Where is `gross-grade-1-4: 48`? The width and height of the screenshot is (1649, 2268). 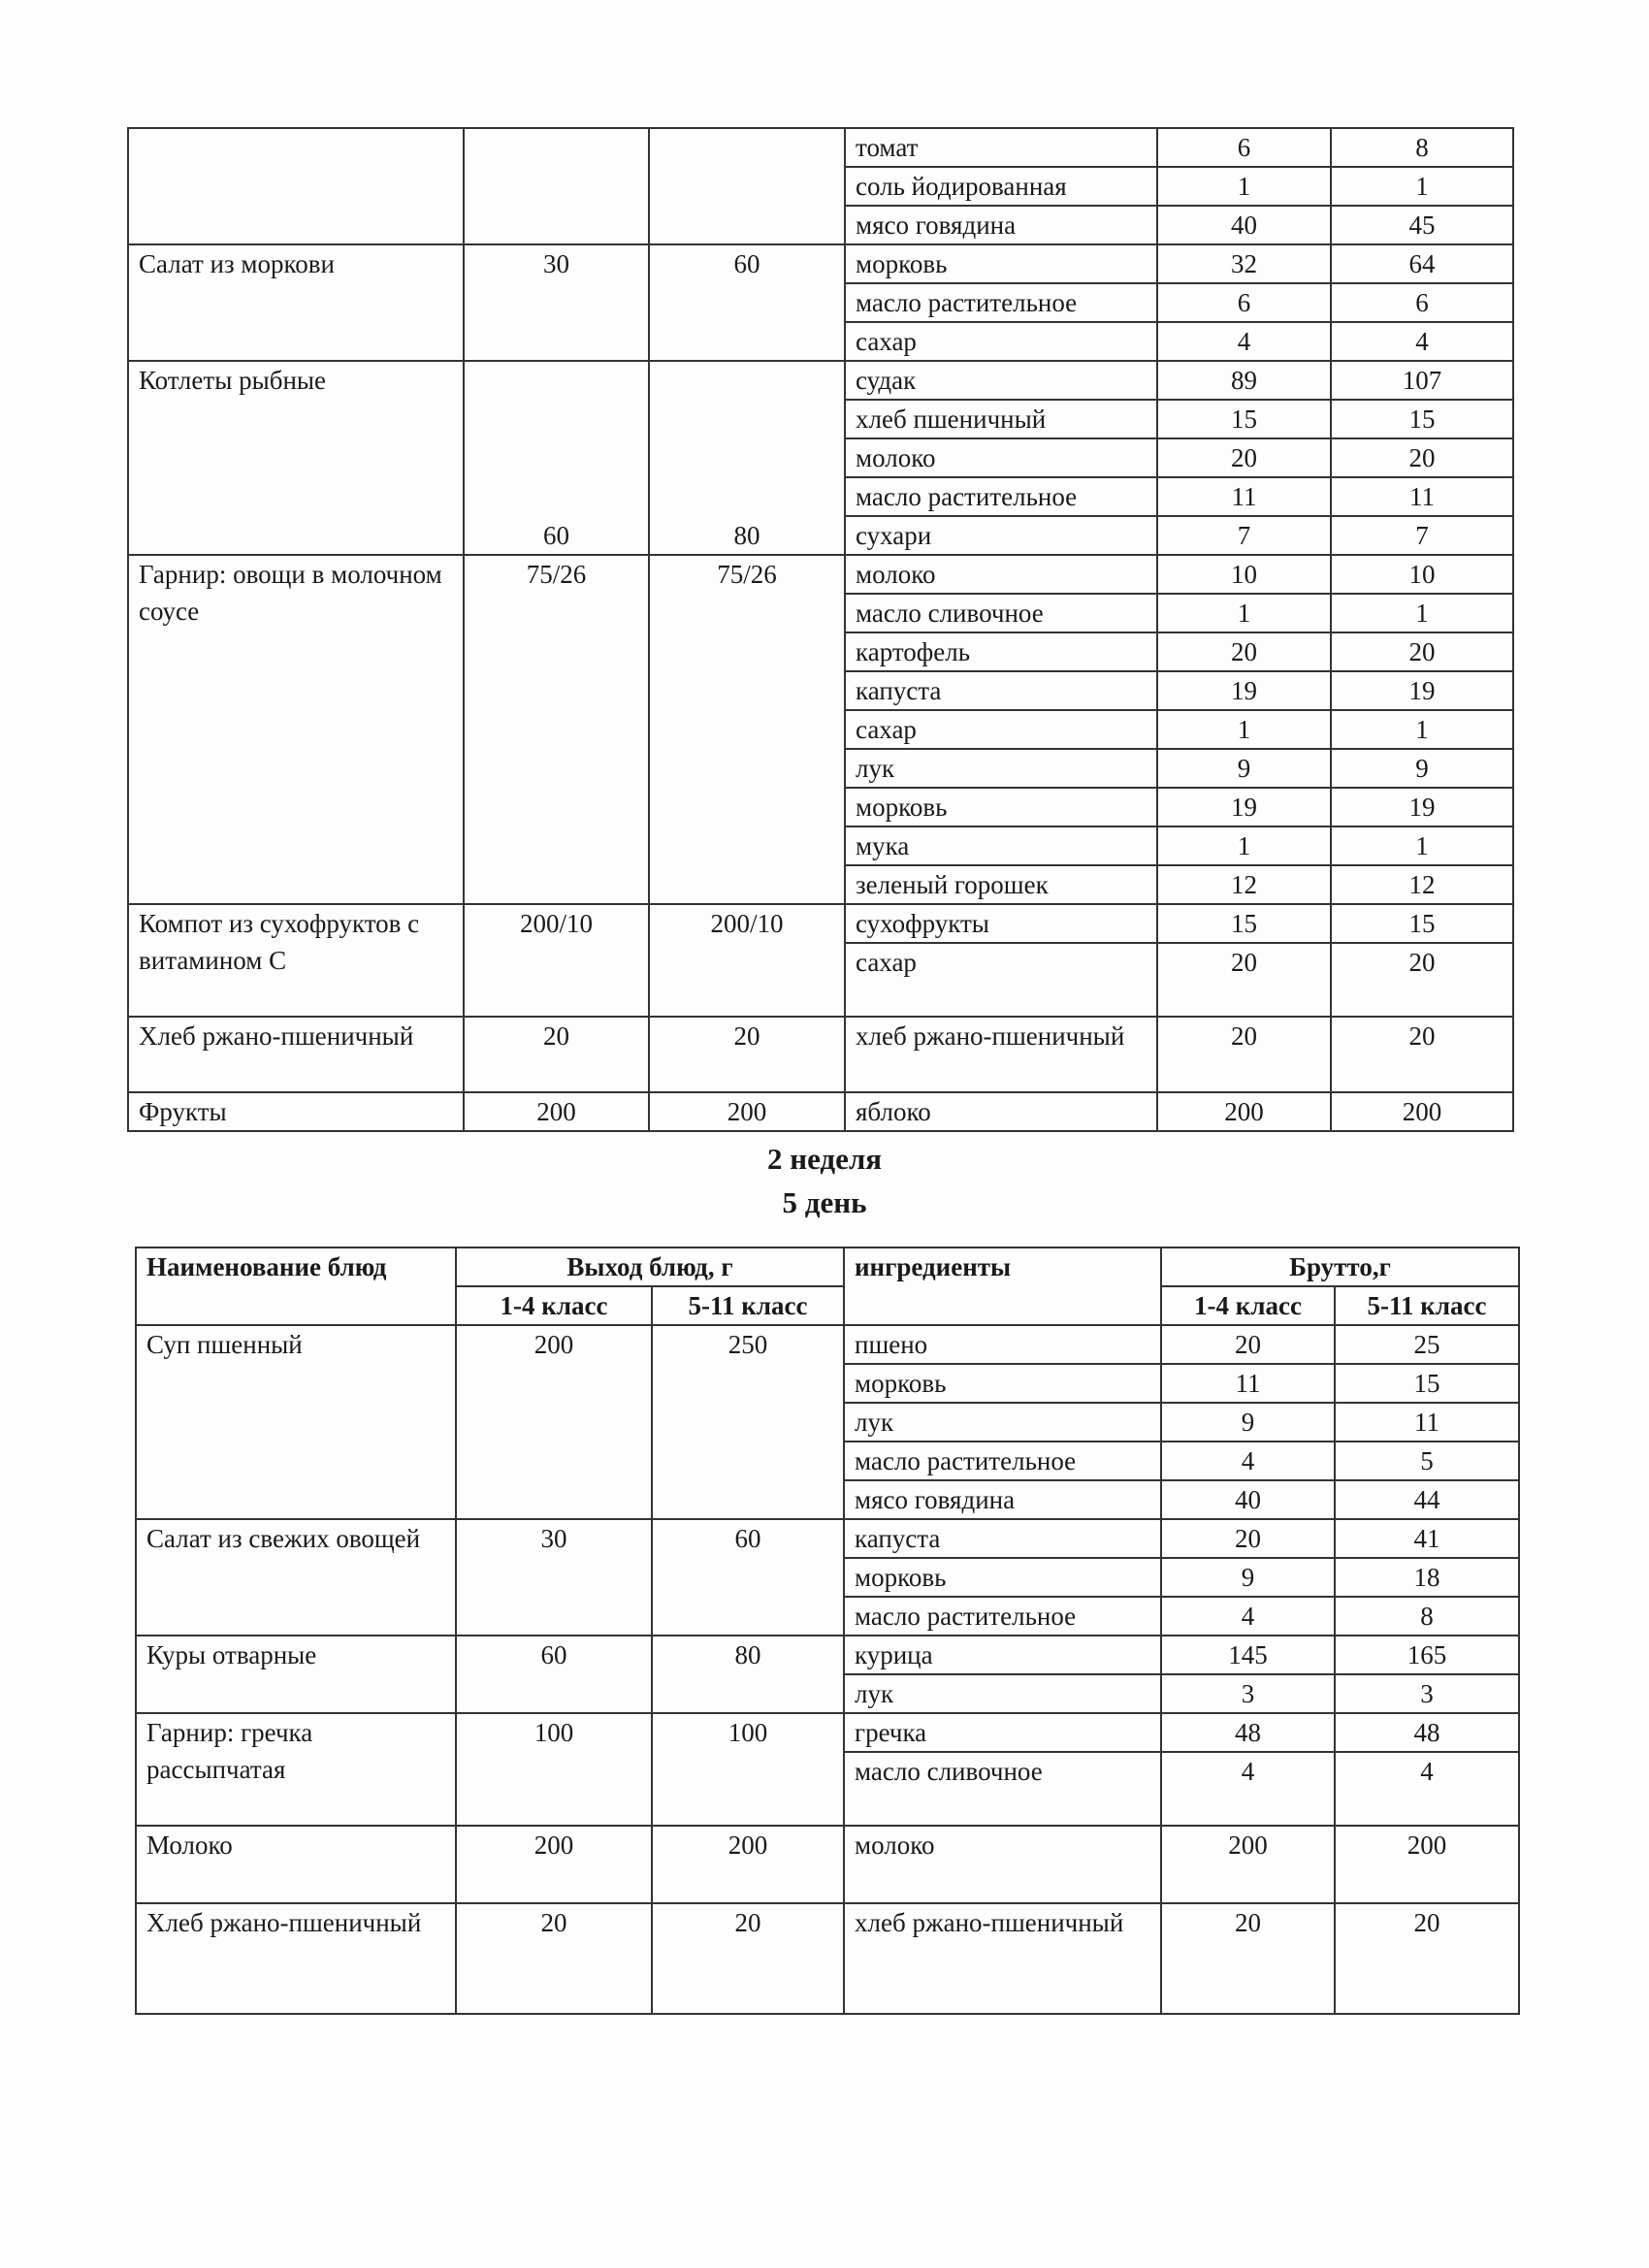
gross-grade-1-4: 48 is located at coordinates (1248, 1732).